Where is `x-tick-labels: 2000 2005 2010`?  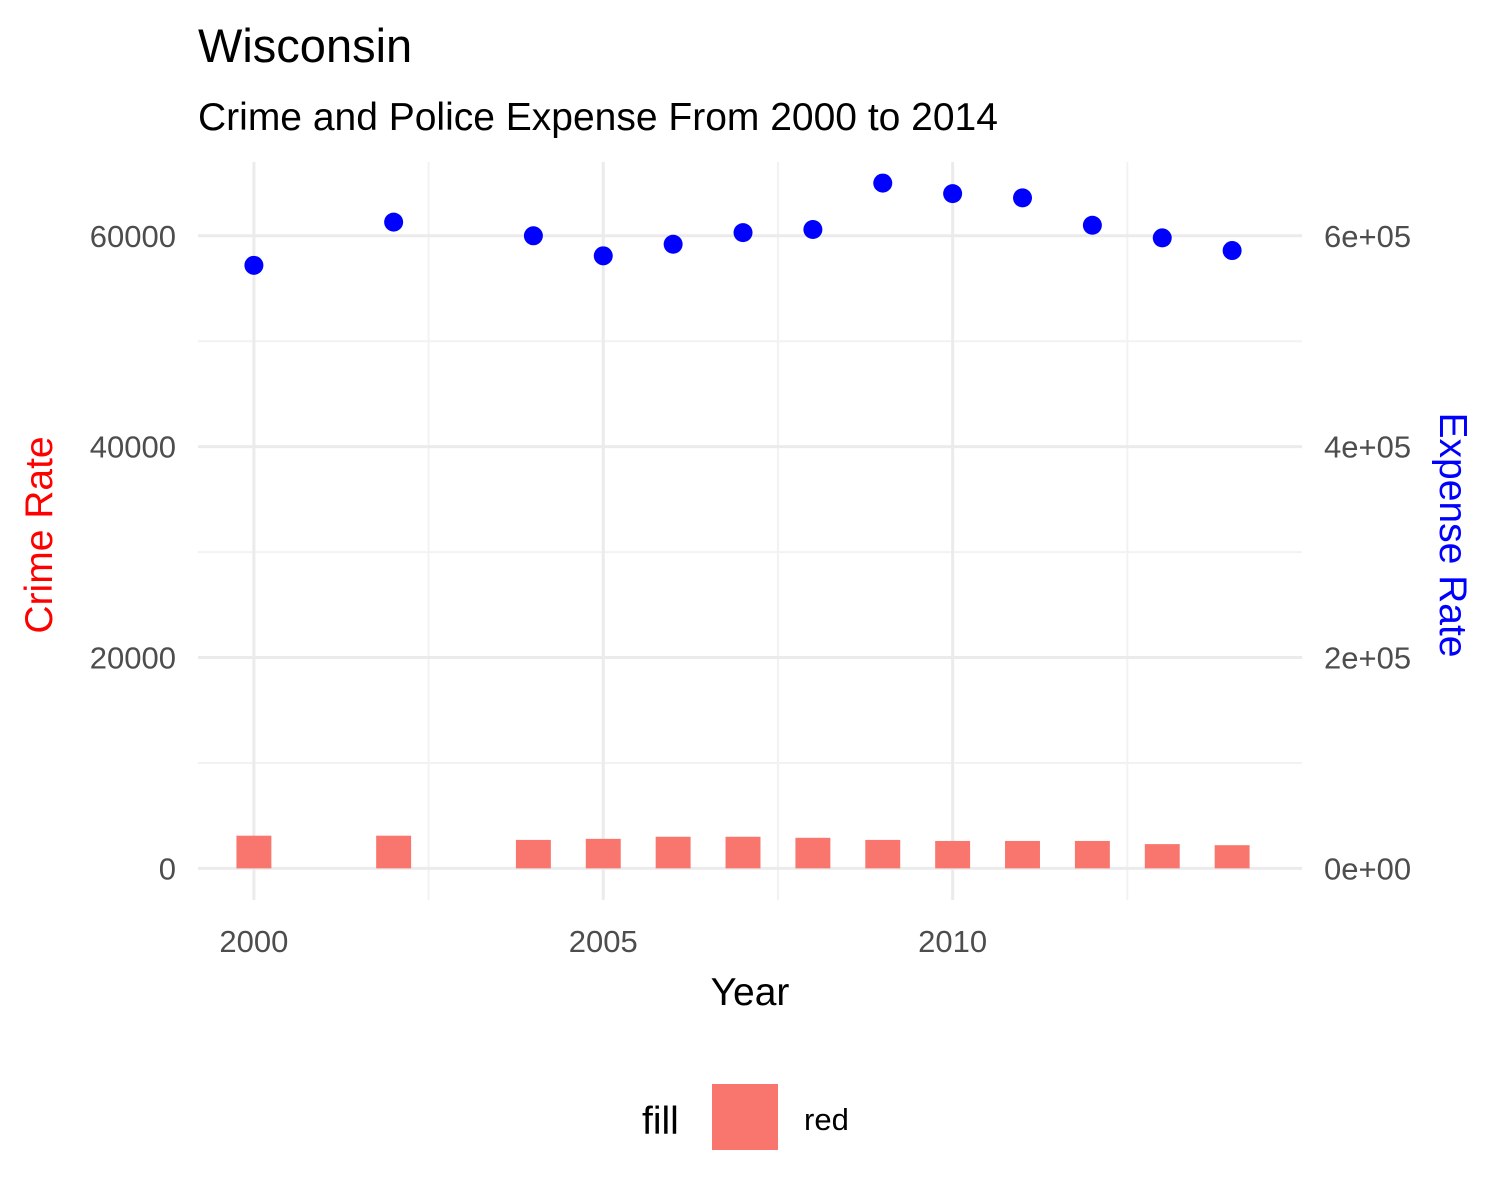
x-tick-labels: 2000 2005 2010 is located at coordinates (603, 941).